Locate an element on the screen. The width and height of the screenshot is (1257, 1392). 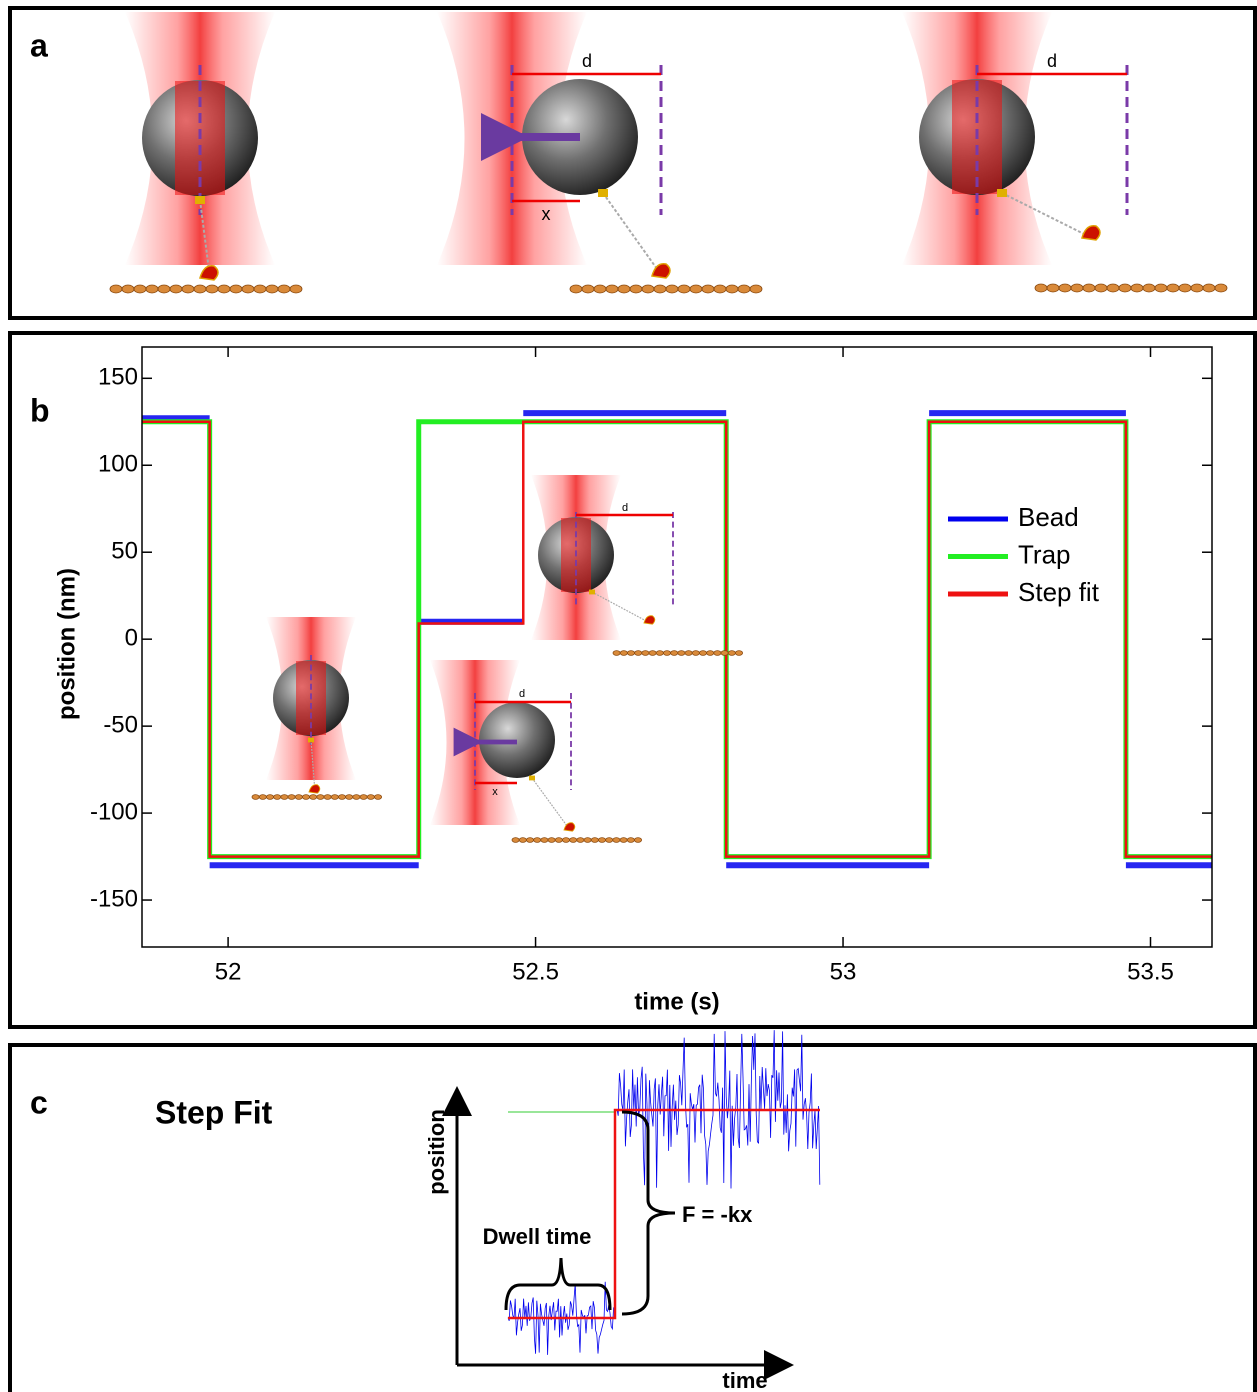
legend-label: Step fit is located at coordinates (1059, 592).